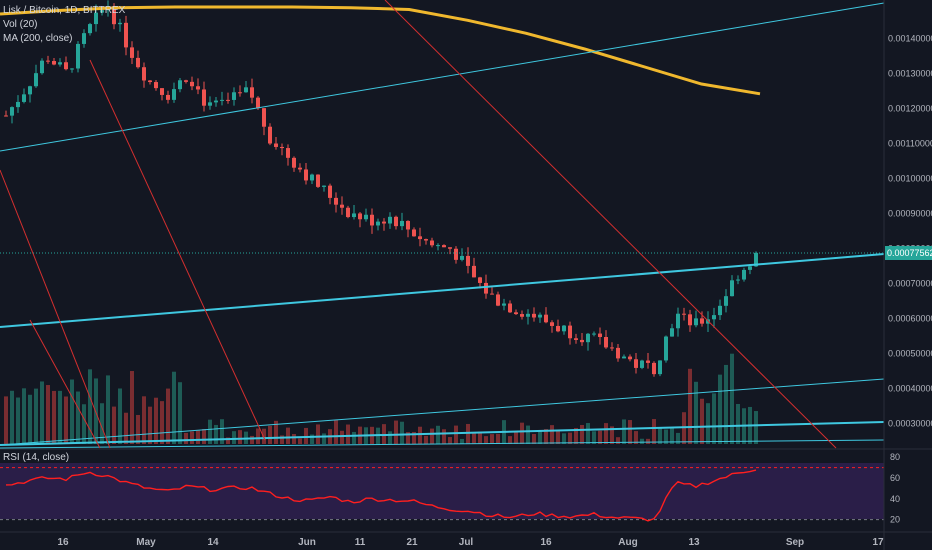 This screenshot has height=550, width=932. Describe the element at coordinates (38, 38) in the screenshot. I see `ma-legend: MA (200, close)` at that location.